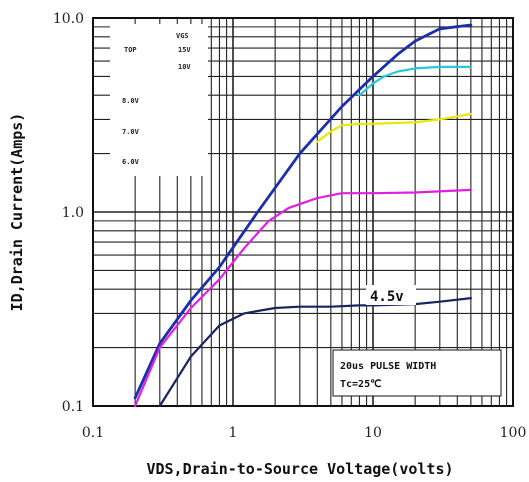 The image size is (529, 482). Describe the element at coordinates (360, 384) in the screenshot. I see `annotation-temperature: Tc=25℃` at that location.